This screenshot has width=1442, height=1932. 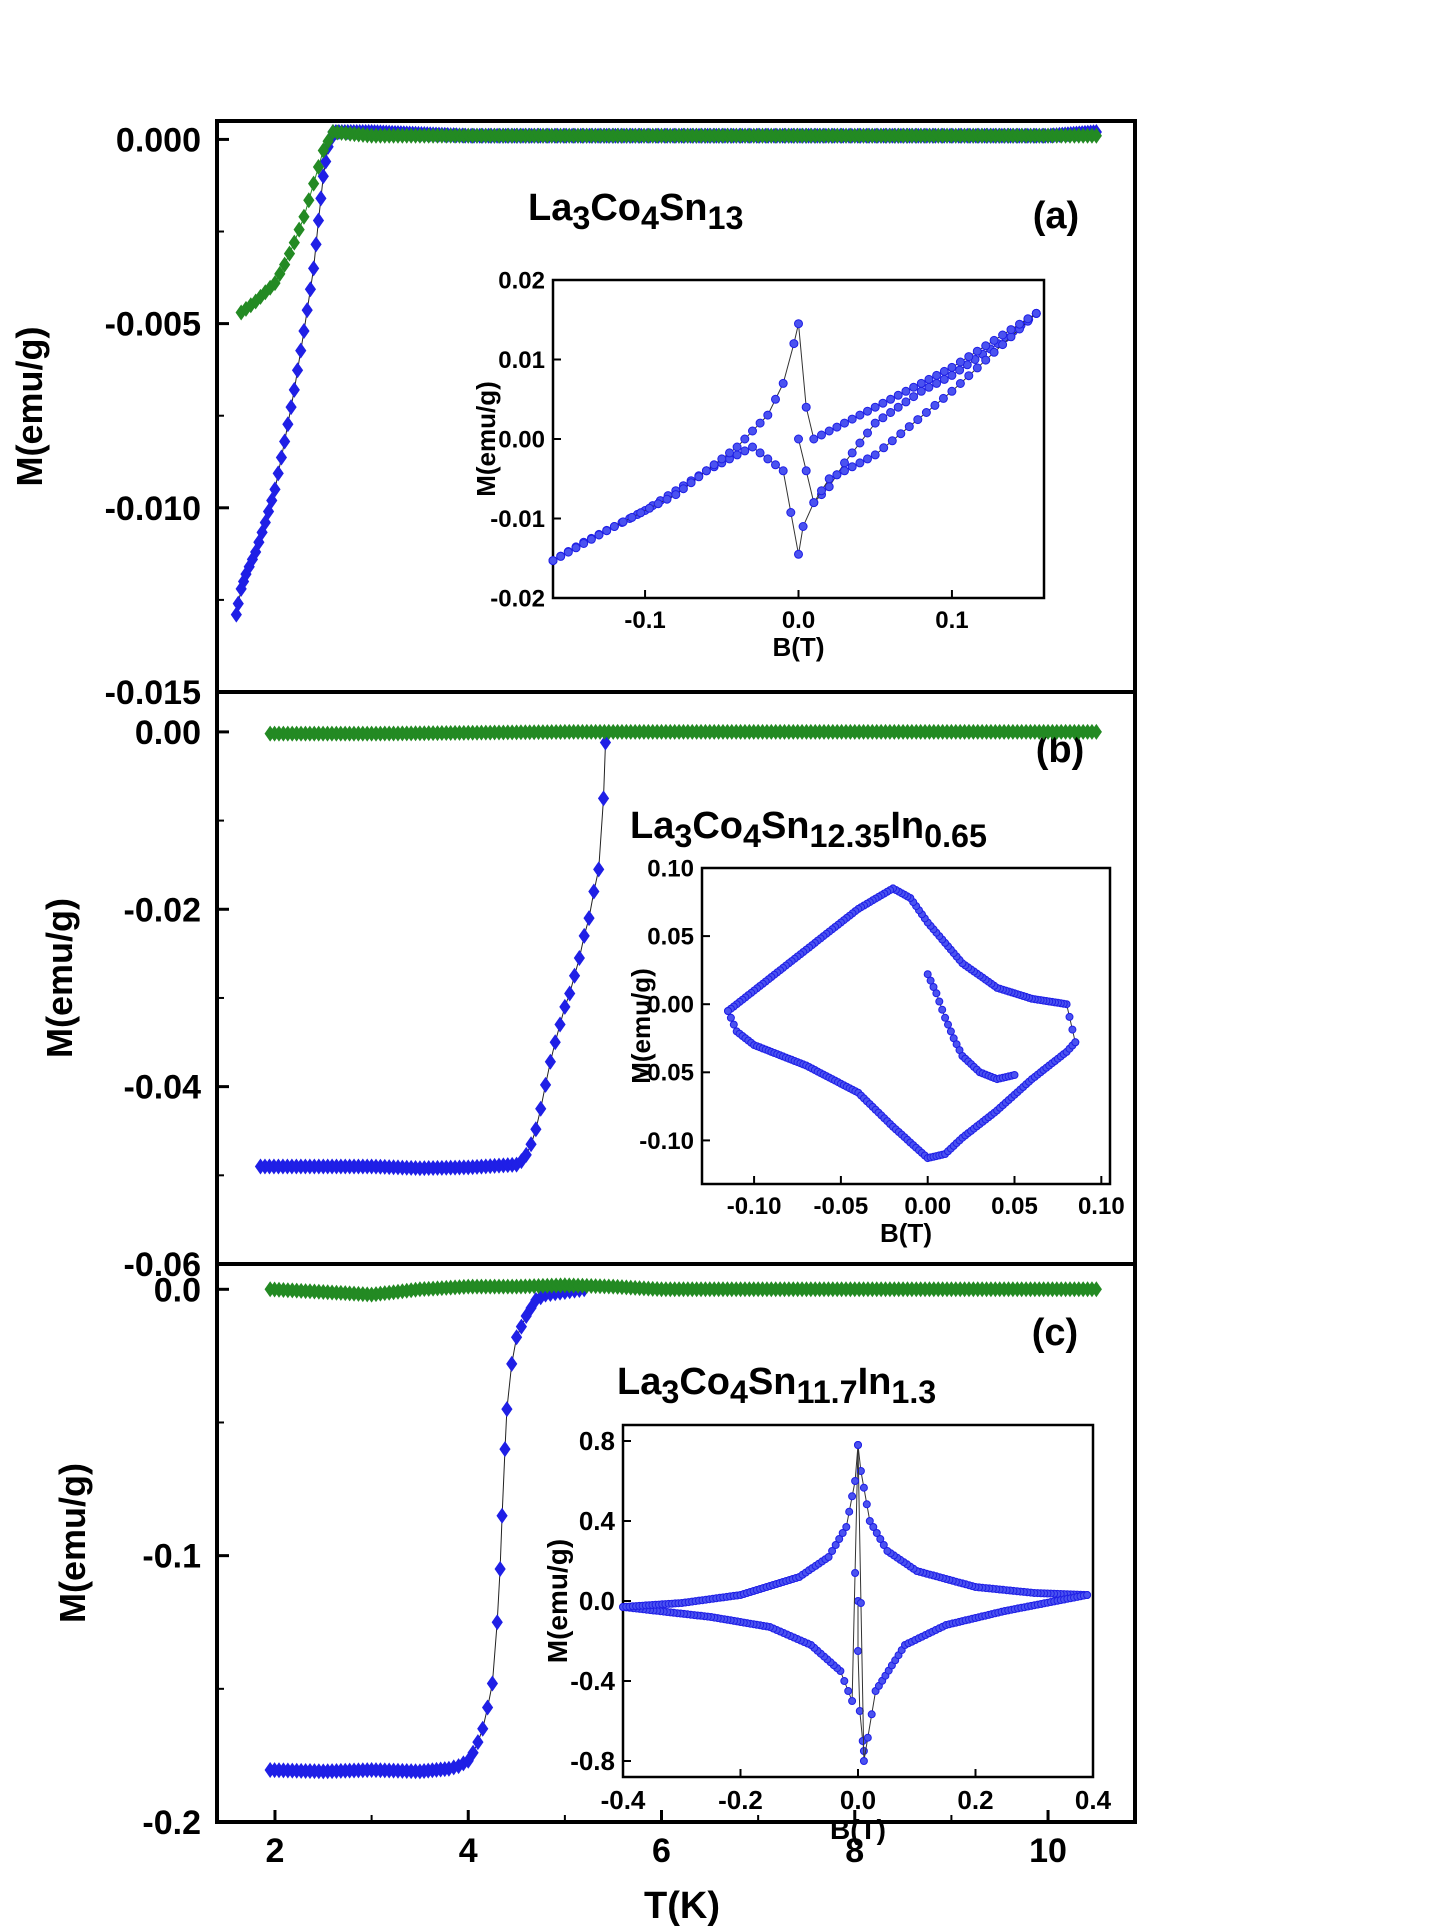 What do you see at coordinates (841, 1206) in the screenshot?
I see `inset-x-tick-label: -0.05` at bounding box center [841, 1206].